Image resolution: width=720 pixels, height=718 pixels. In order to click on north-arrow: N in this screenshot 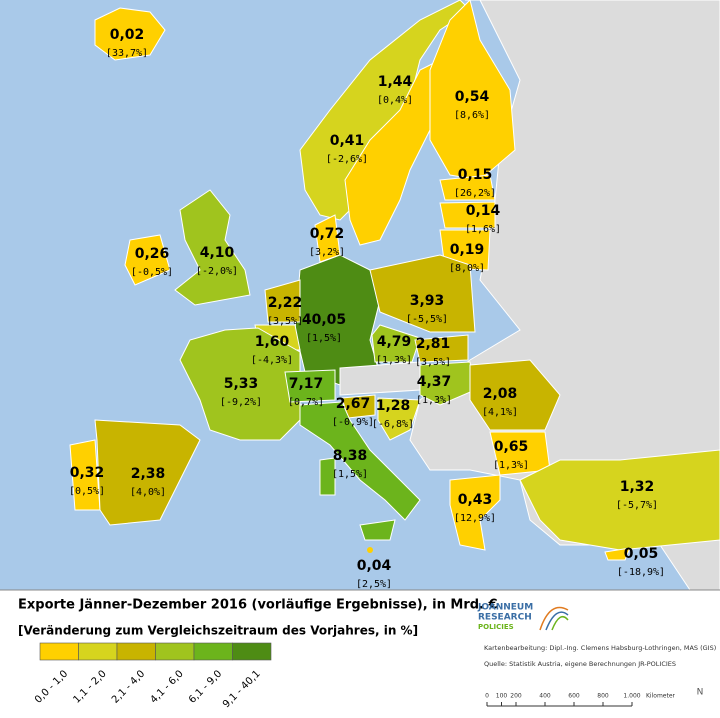, I will do `click(700, 693)`.